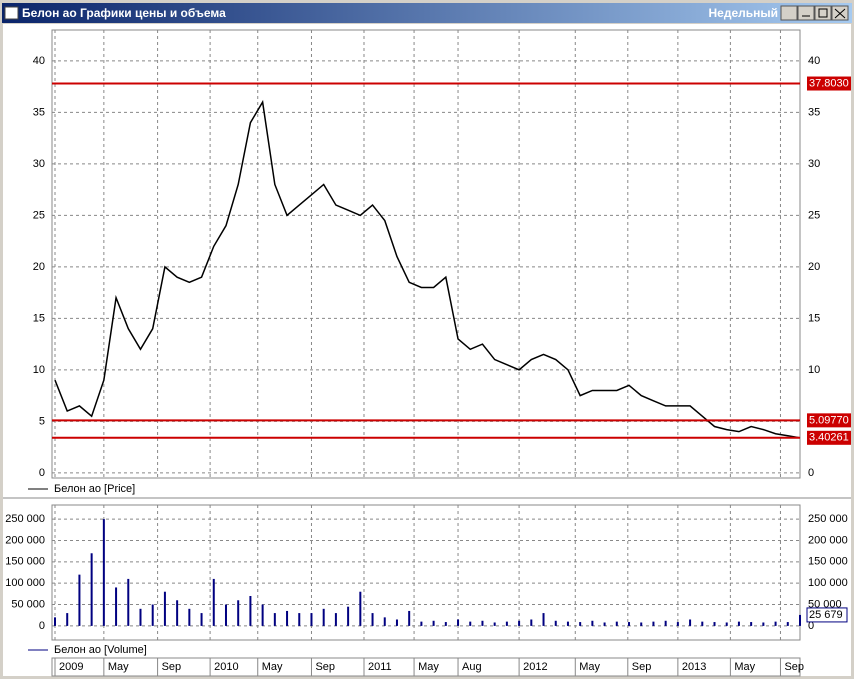 The width and height of the screenshot is (854, 679). Describe the element at coordinates (828, 540) in the screenshot. I see `y-tick-label-right: 200 000` at that location.